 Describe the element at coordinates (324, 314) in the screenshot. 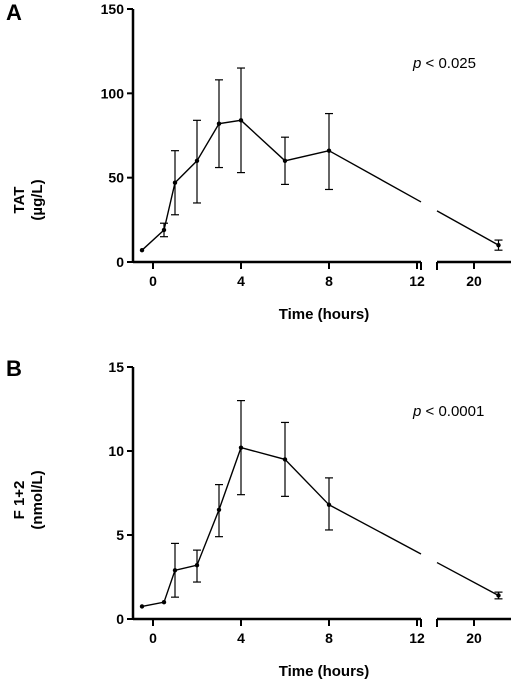

I see `x-axis-title-a: Time (hours)` at that location.